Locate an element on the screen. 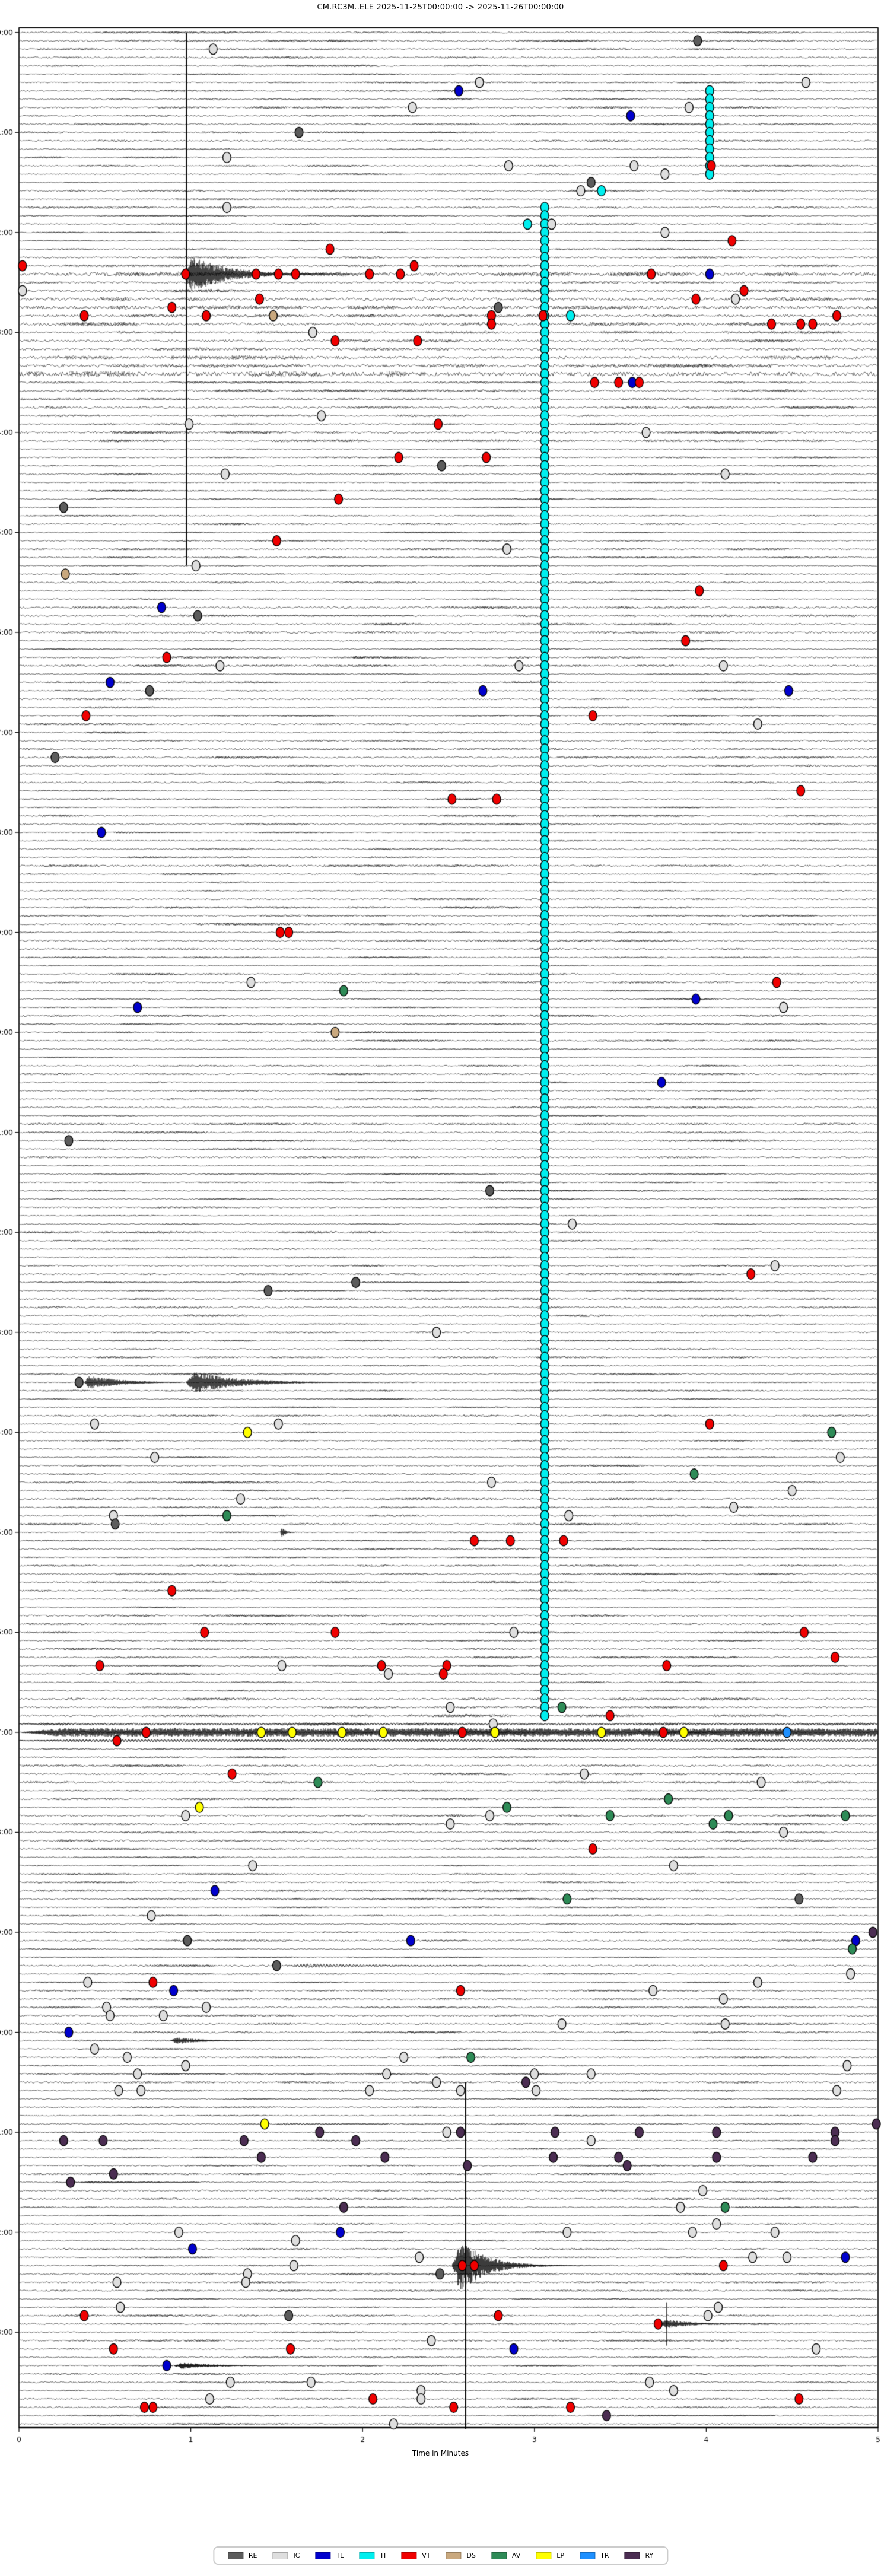  legend-label: RY is located at coordinates (650, 2555).